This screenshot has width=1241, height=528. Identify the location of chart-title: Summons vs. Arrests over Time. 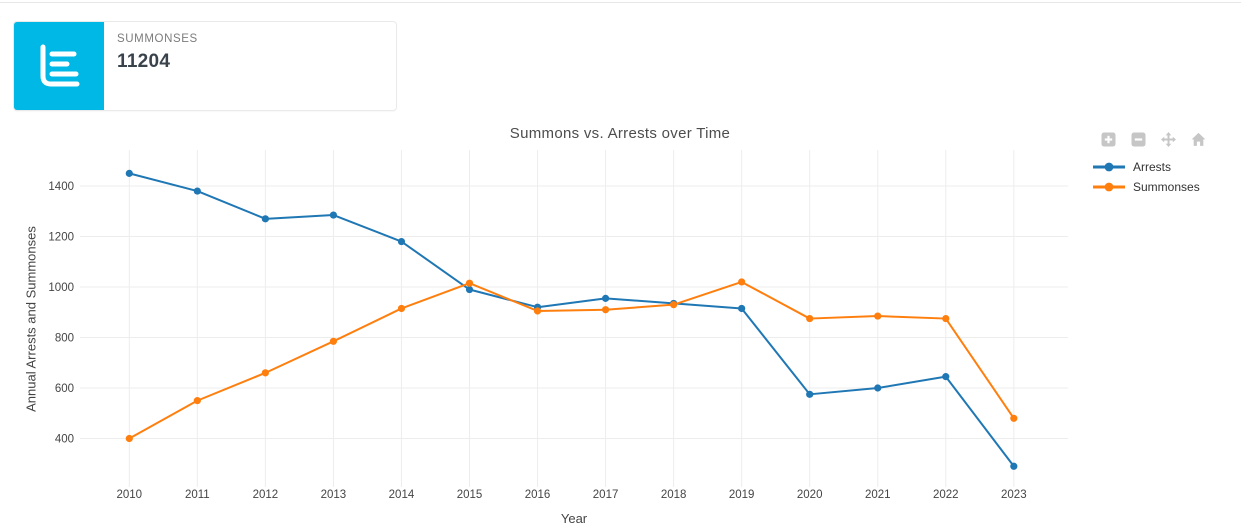
(620, 133).